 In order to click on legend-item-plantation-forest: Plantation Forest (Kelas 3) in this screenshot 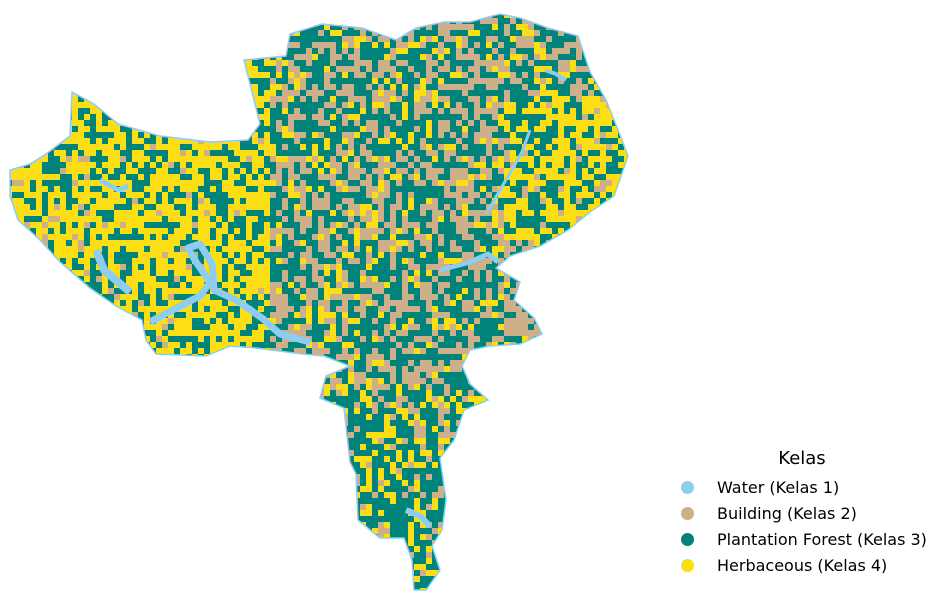, I will do `click(811, 539)`.